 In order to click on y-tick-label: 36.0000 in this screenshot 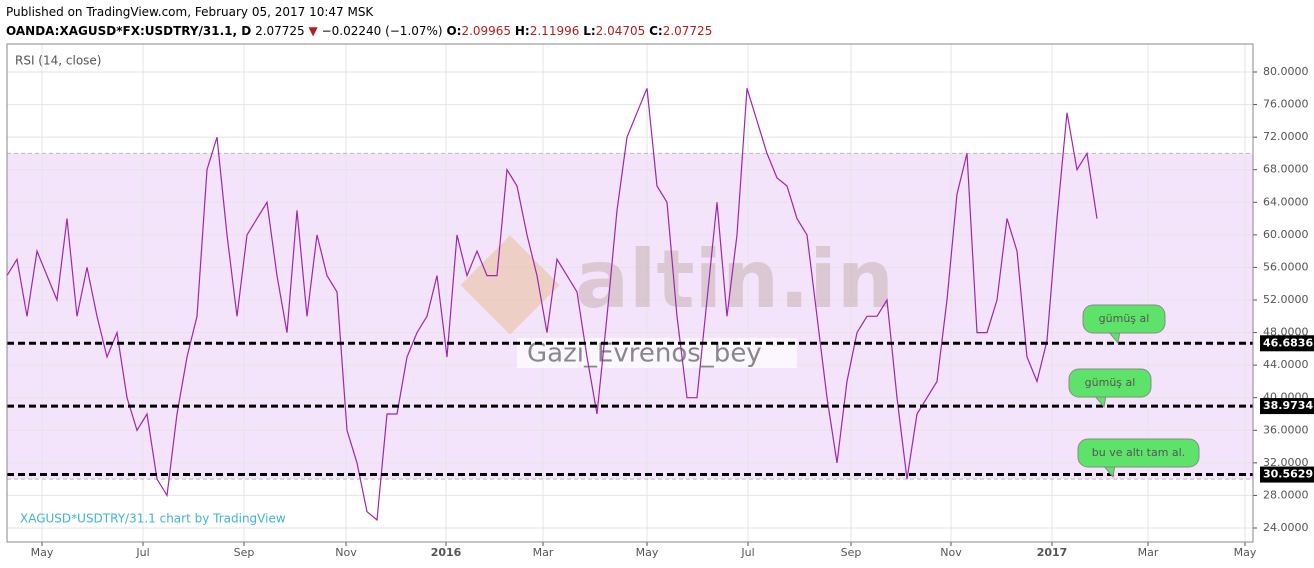, I will do `click(1286, 429)`.